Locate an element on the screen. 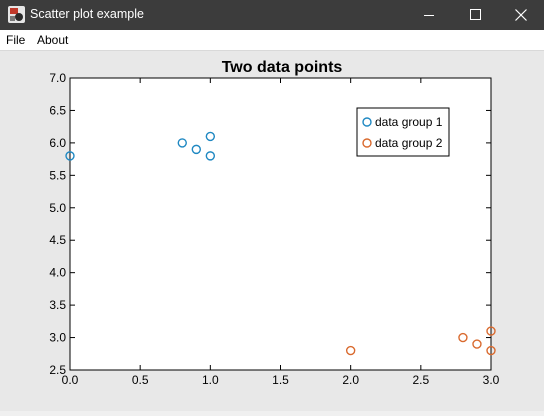 This screenshot has width=544, height=416. minimize-icon is located at coordinates (429, 15).